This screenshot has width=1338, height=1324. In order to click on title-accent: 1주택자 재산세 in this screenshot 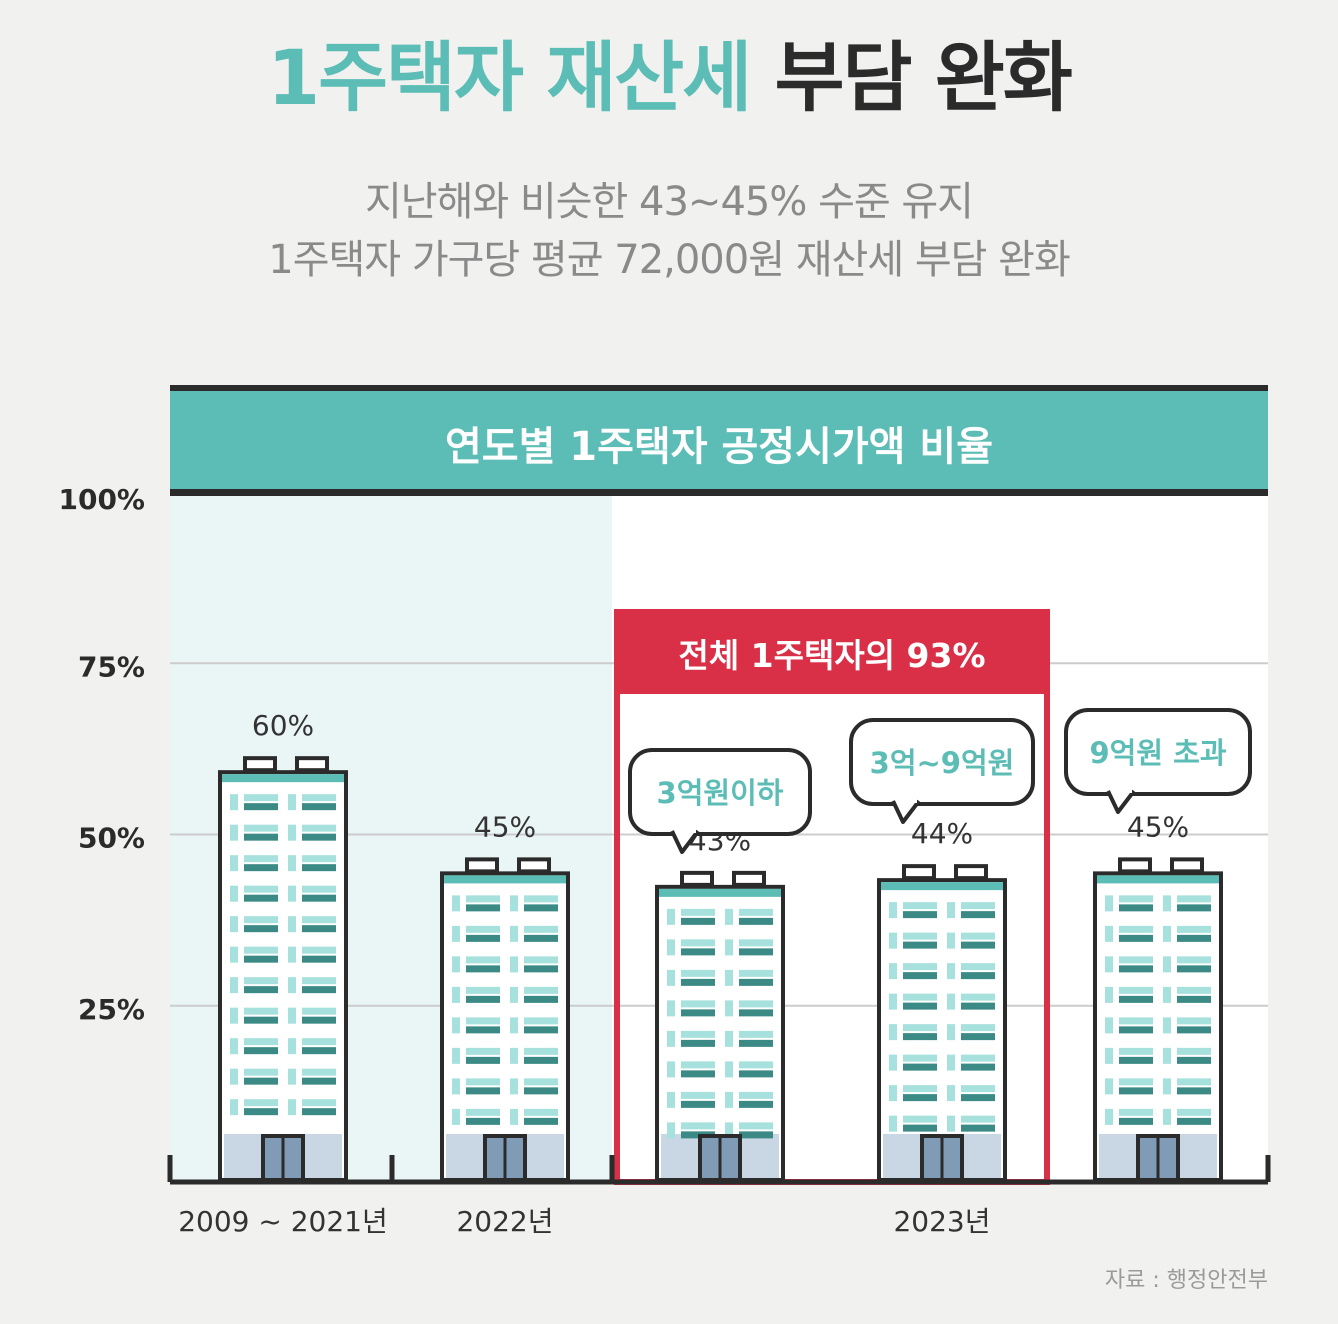, I will do `click(509, 77)`.